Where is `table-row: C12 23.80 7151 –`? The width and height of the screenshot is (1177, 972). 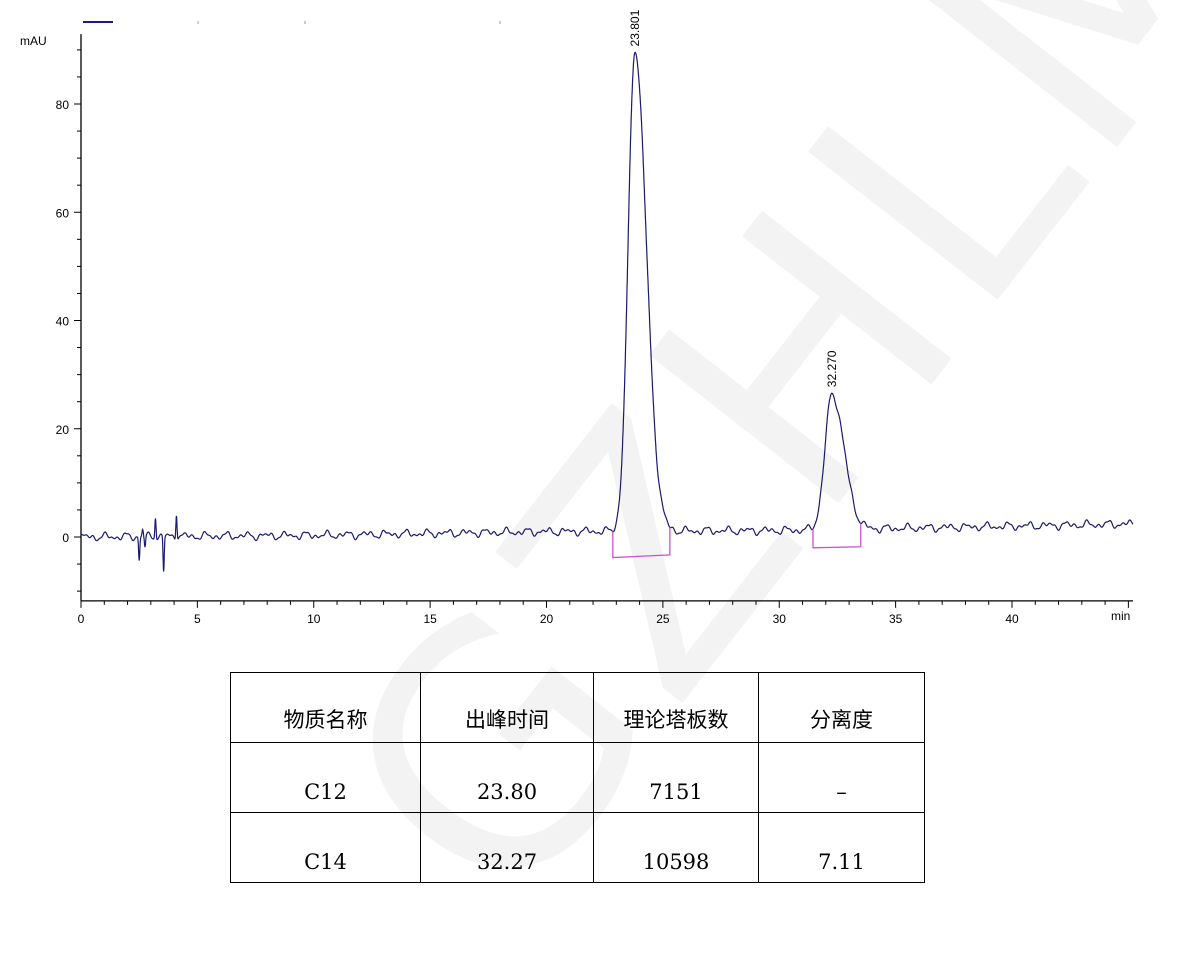
table-row: C12 23.80 7151 – is located at coordinates (577, 777).